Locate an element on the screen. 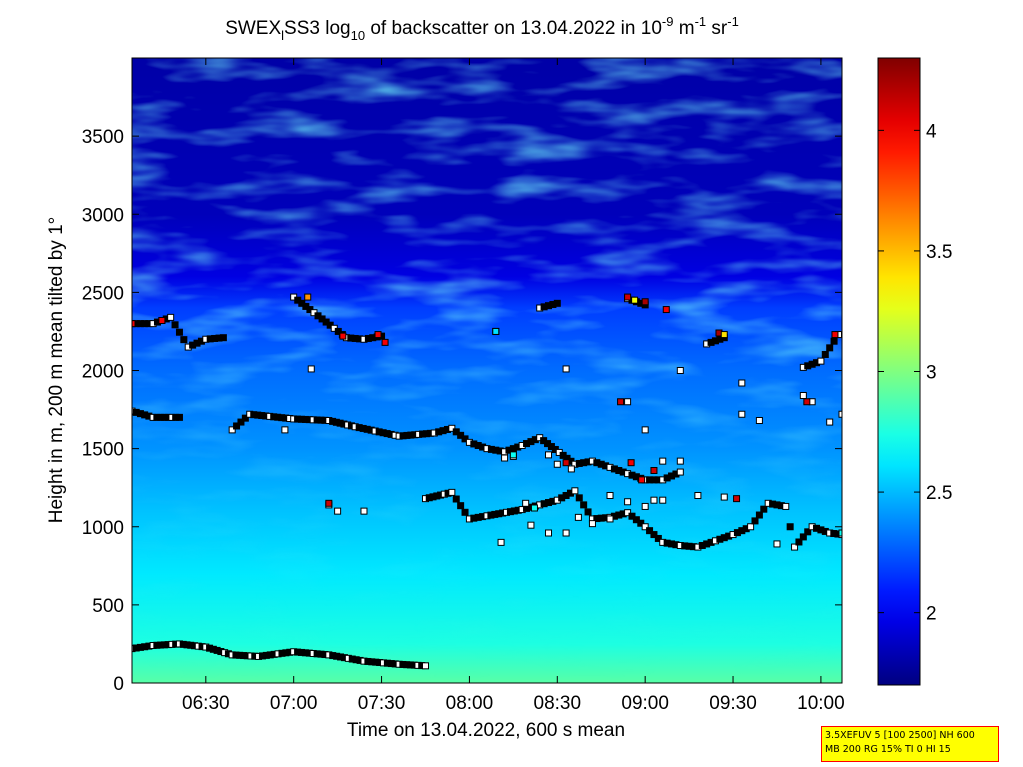  colorbar-tick-label: 2.5 is located at coordinates (939, 493).